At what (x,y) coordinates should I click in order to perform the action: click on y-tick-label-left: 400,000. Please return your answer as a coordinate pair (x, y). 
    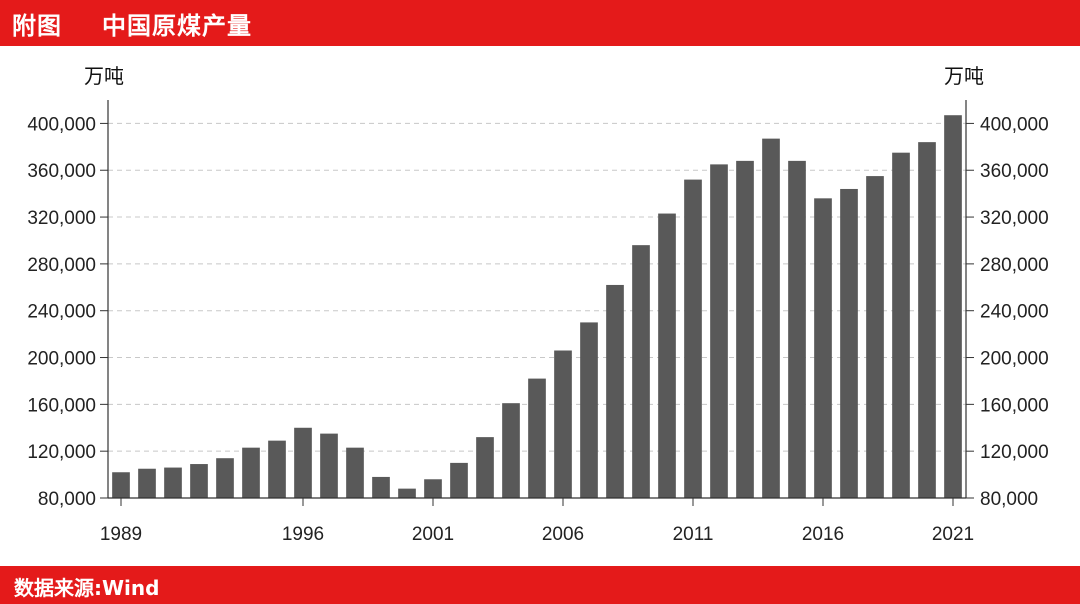
    Looking at the image, I should click on (61, 124).